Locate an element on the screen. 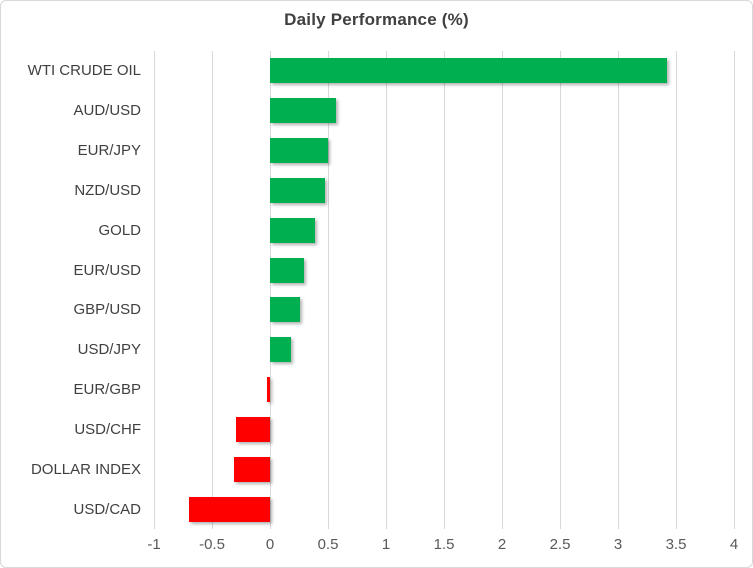  x-tick-label-4: 4 is located at coordinates (734, 544).